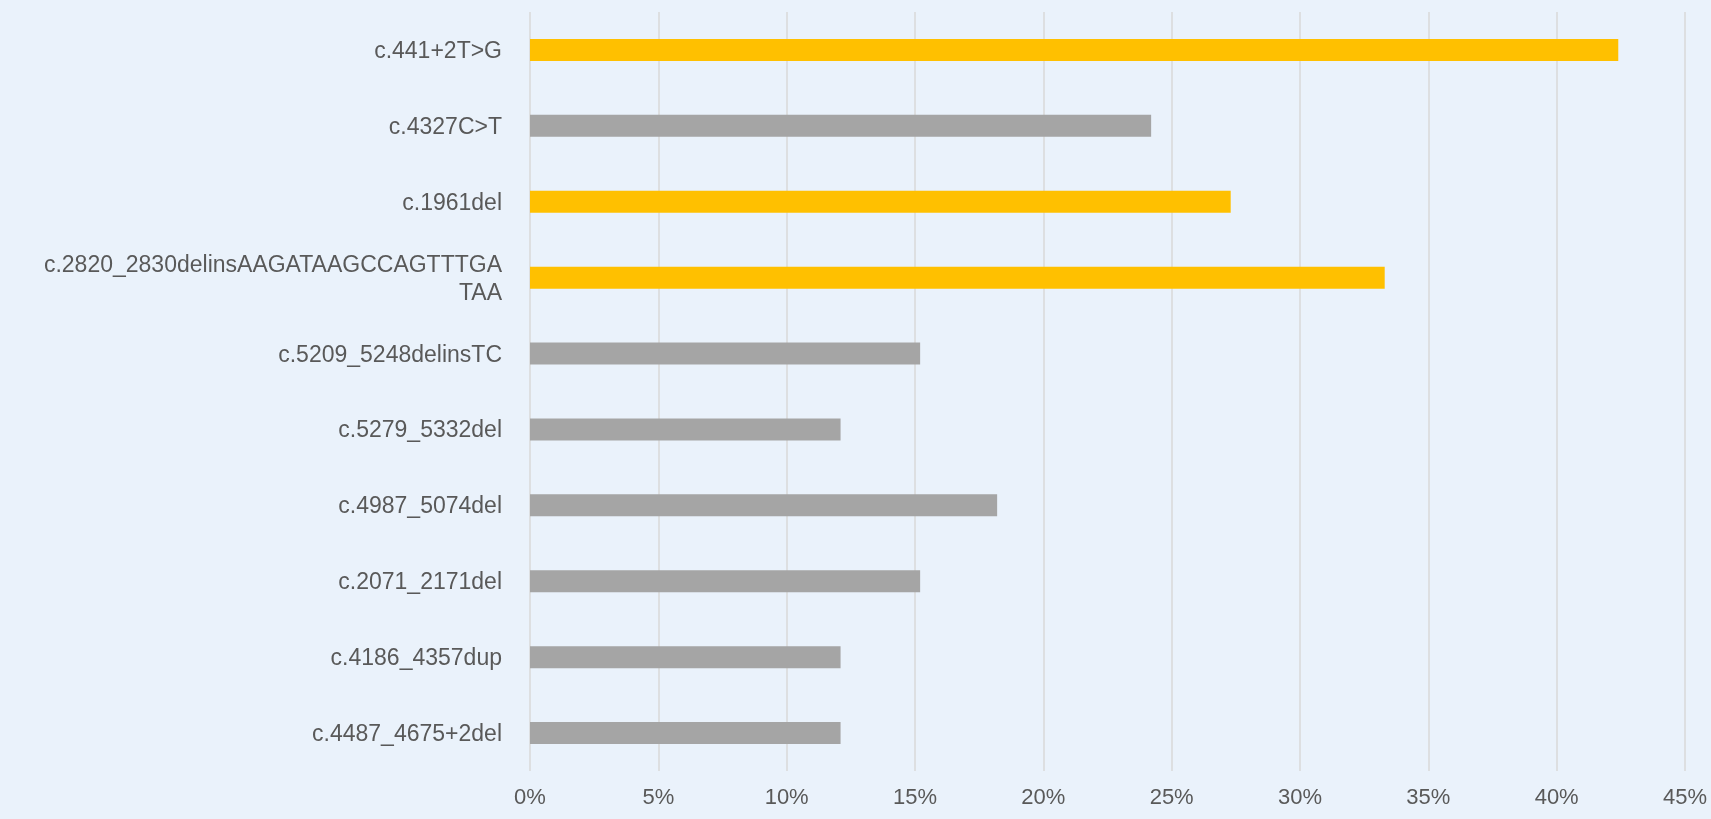 Image resolution: width=1711 pixels, height=819 pixels. Describe the element at coordinates (1300, 796) in the screenshot. I see `x-tick-label: 30%` at that location.